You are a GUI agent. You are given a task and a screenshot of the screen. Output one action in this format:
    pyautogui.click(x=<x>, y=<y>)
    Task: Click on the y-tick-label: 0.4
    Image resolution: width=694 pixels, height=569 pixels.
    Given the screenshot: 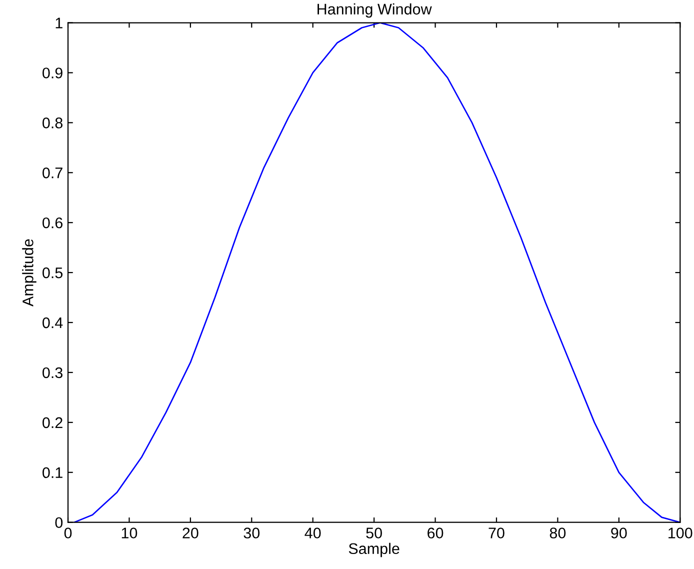 What is the action you would take?
    pyautogui.click(x=52, y=322)
    